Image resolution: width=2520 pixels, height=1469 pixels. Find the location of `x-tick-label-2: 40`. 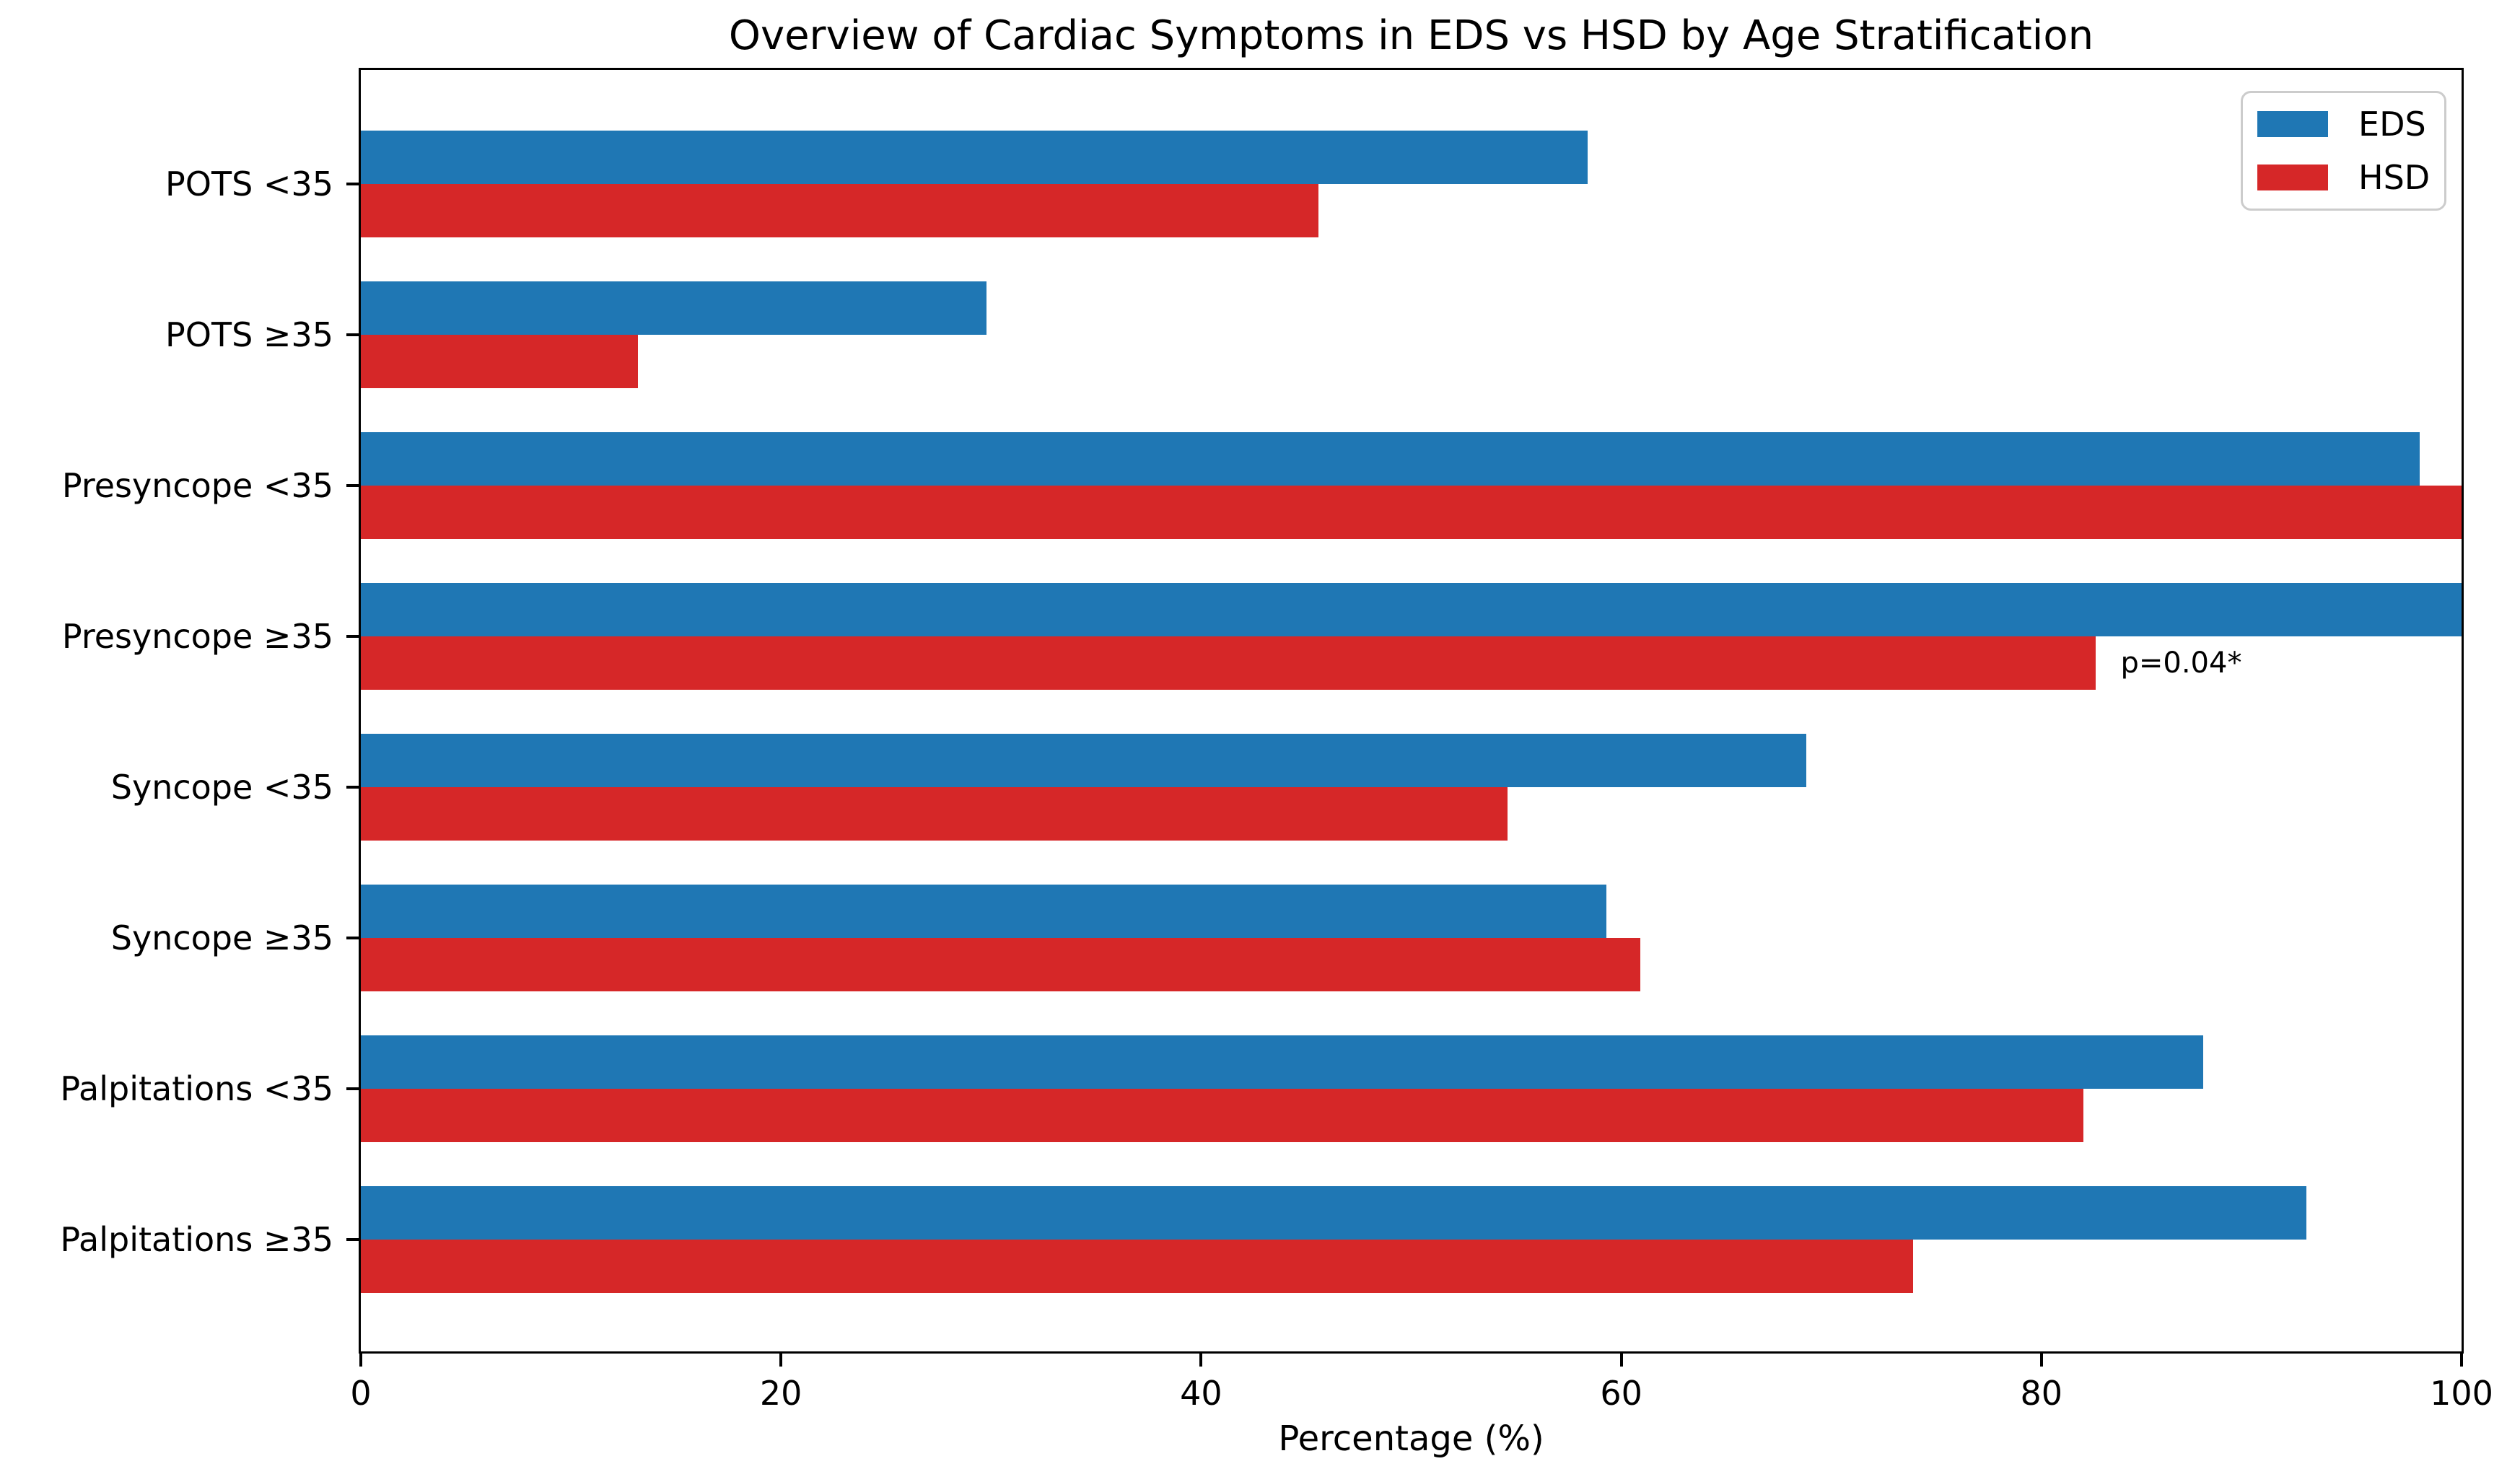

x-tick-label-2: 40 is located at coordinates (1201, 1393).